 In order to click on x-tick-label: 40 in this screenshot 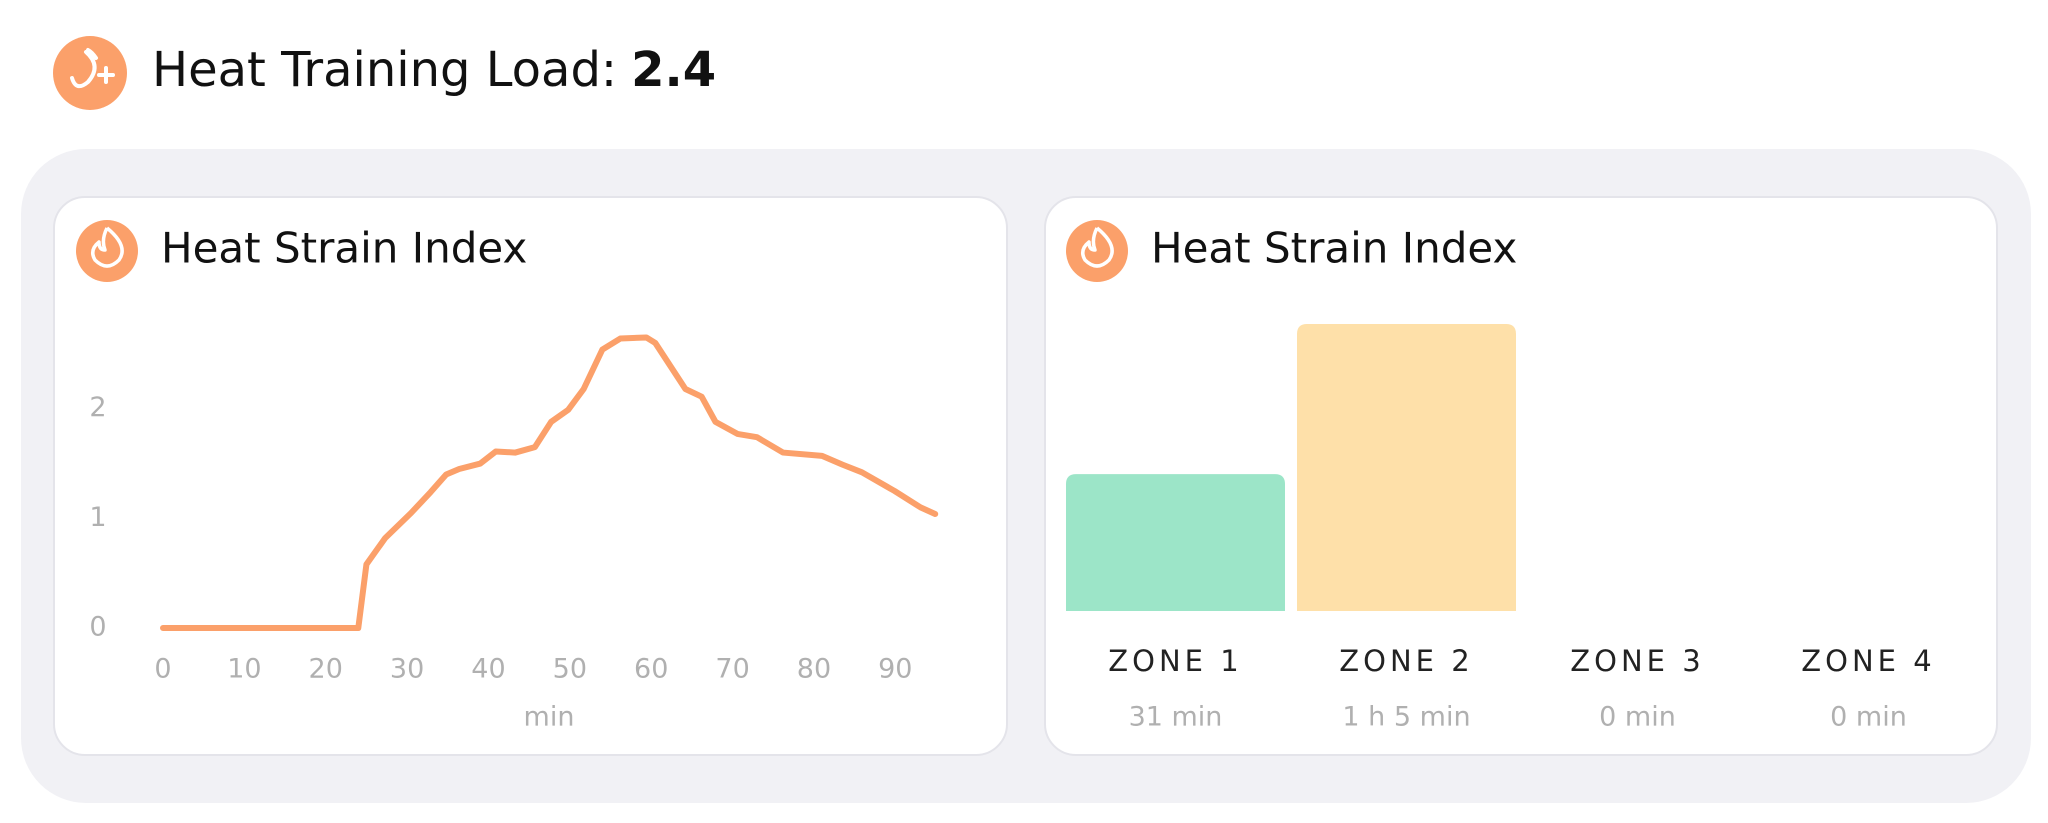, I will do `click(488, 669)`.